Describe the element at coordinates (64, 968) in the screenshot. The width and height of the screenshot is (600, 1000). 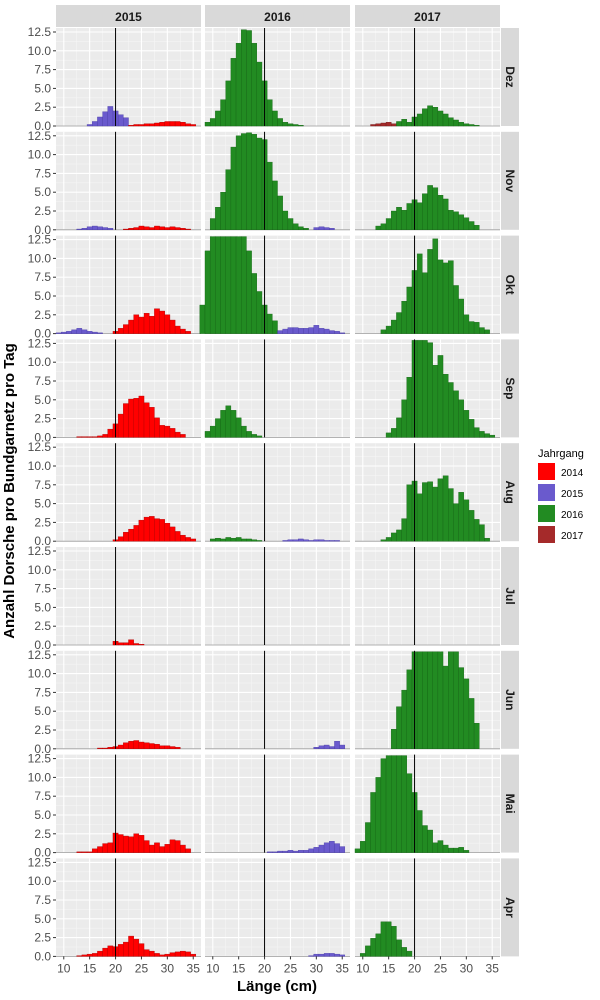
I see `x-tick-label: 10` at that location.